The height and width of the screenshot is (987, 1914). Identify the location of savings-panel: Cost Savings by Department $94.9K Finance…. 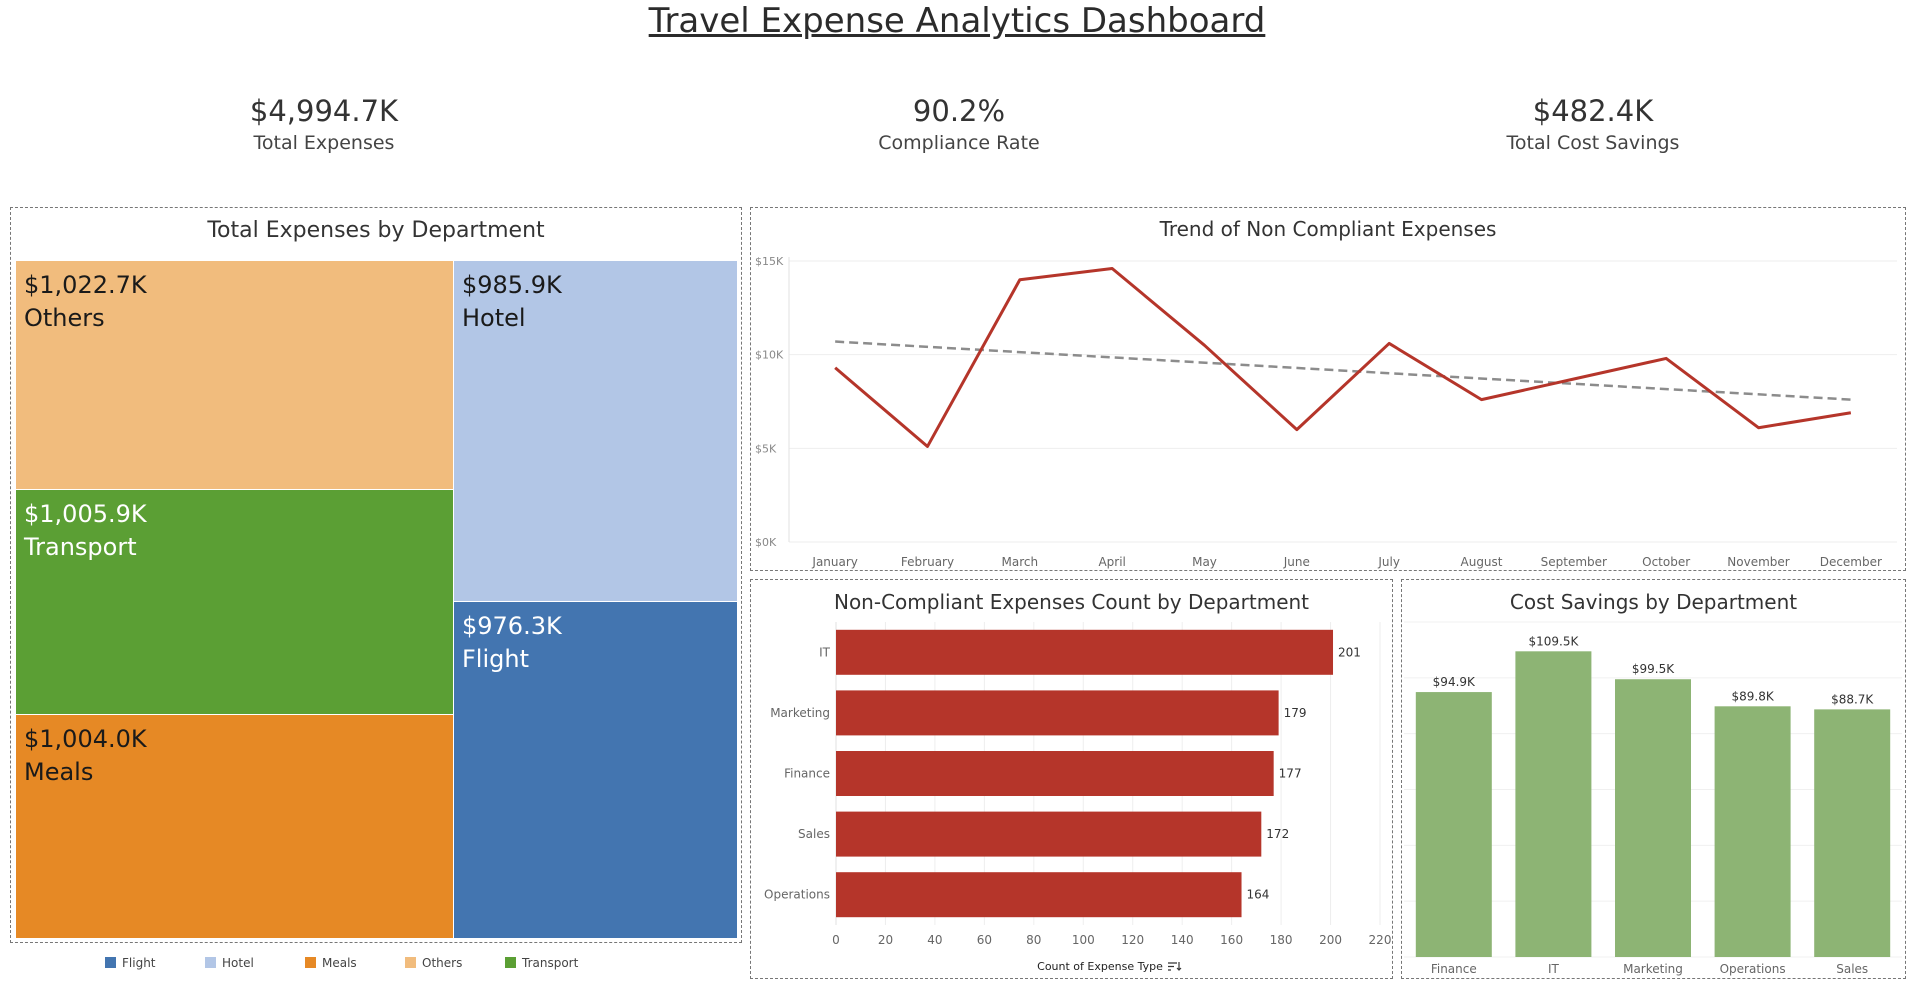
(1653, 779).